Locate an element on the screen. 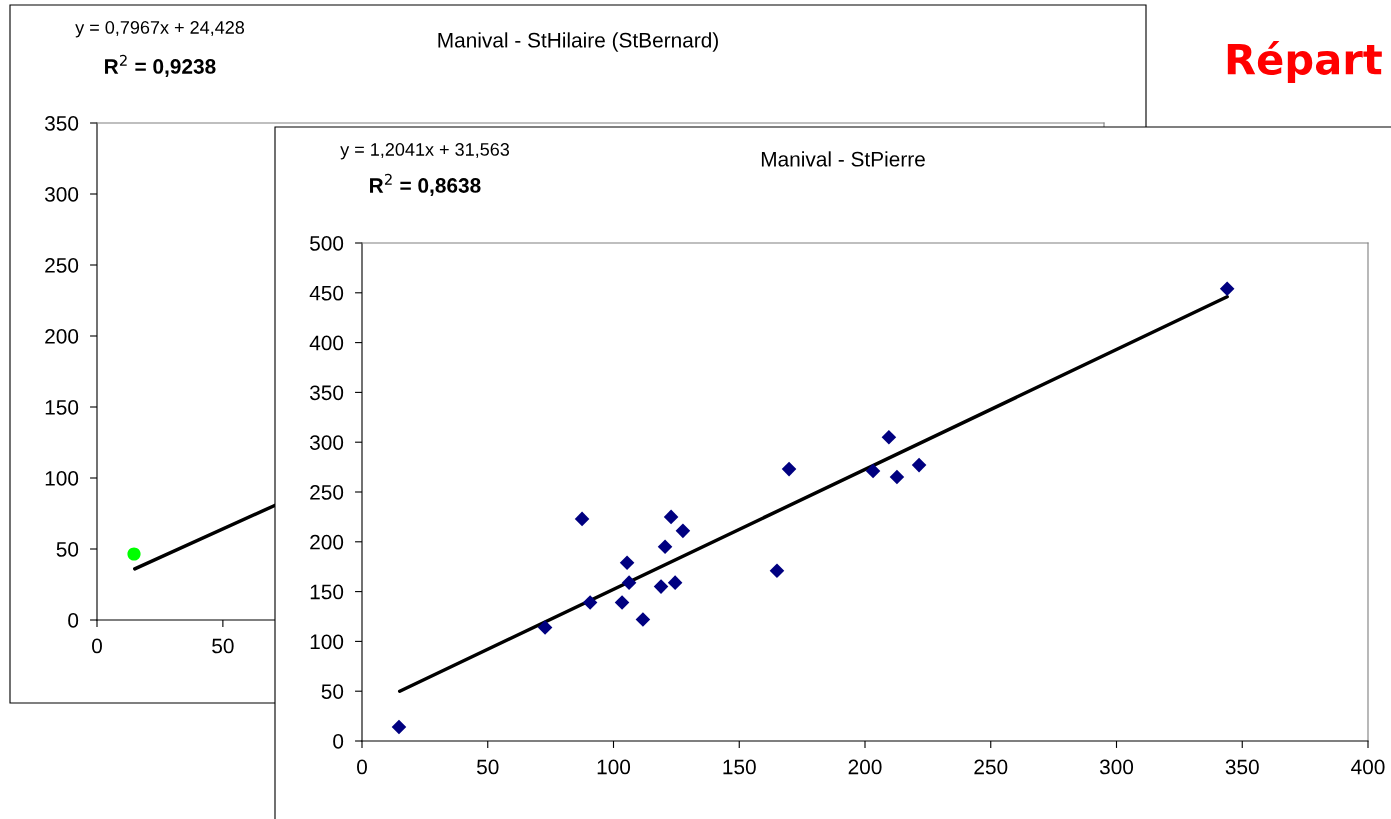 The image size is (1391, 819). x-tick-label: 250 is located at coordinates (991, 767).